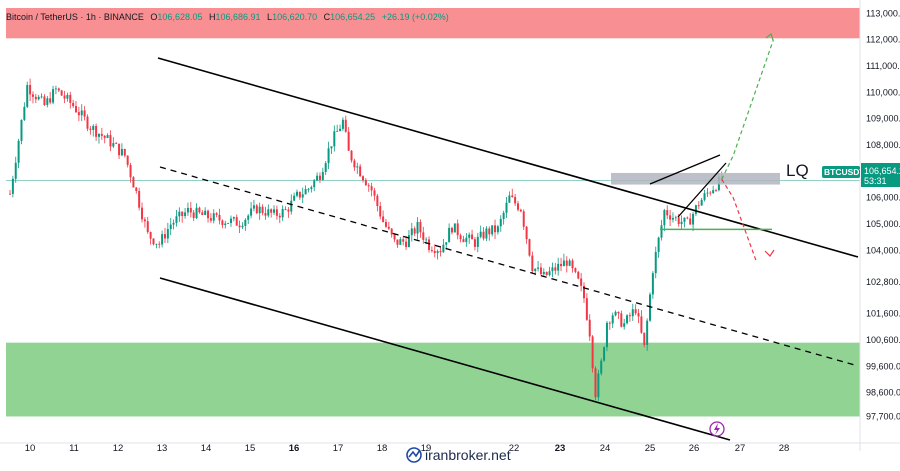 The height and width of the screenshot is (471, 900). What do you see at coordinates (414, 455) in the screenshot?
I see `iranbroker-logo-icon` at bounding box center [414, 455].